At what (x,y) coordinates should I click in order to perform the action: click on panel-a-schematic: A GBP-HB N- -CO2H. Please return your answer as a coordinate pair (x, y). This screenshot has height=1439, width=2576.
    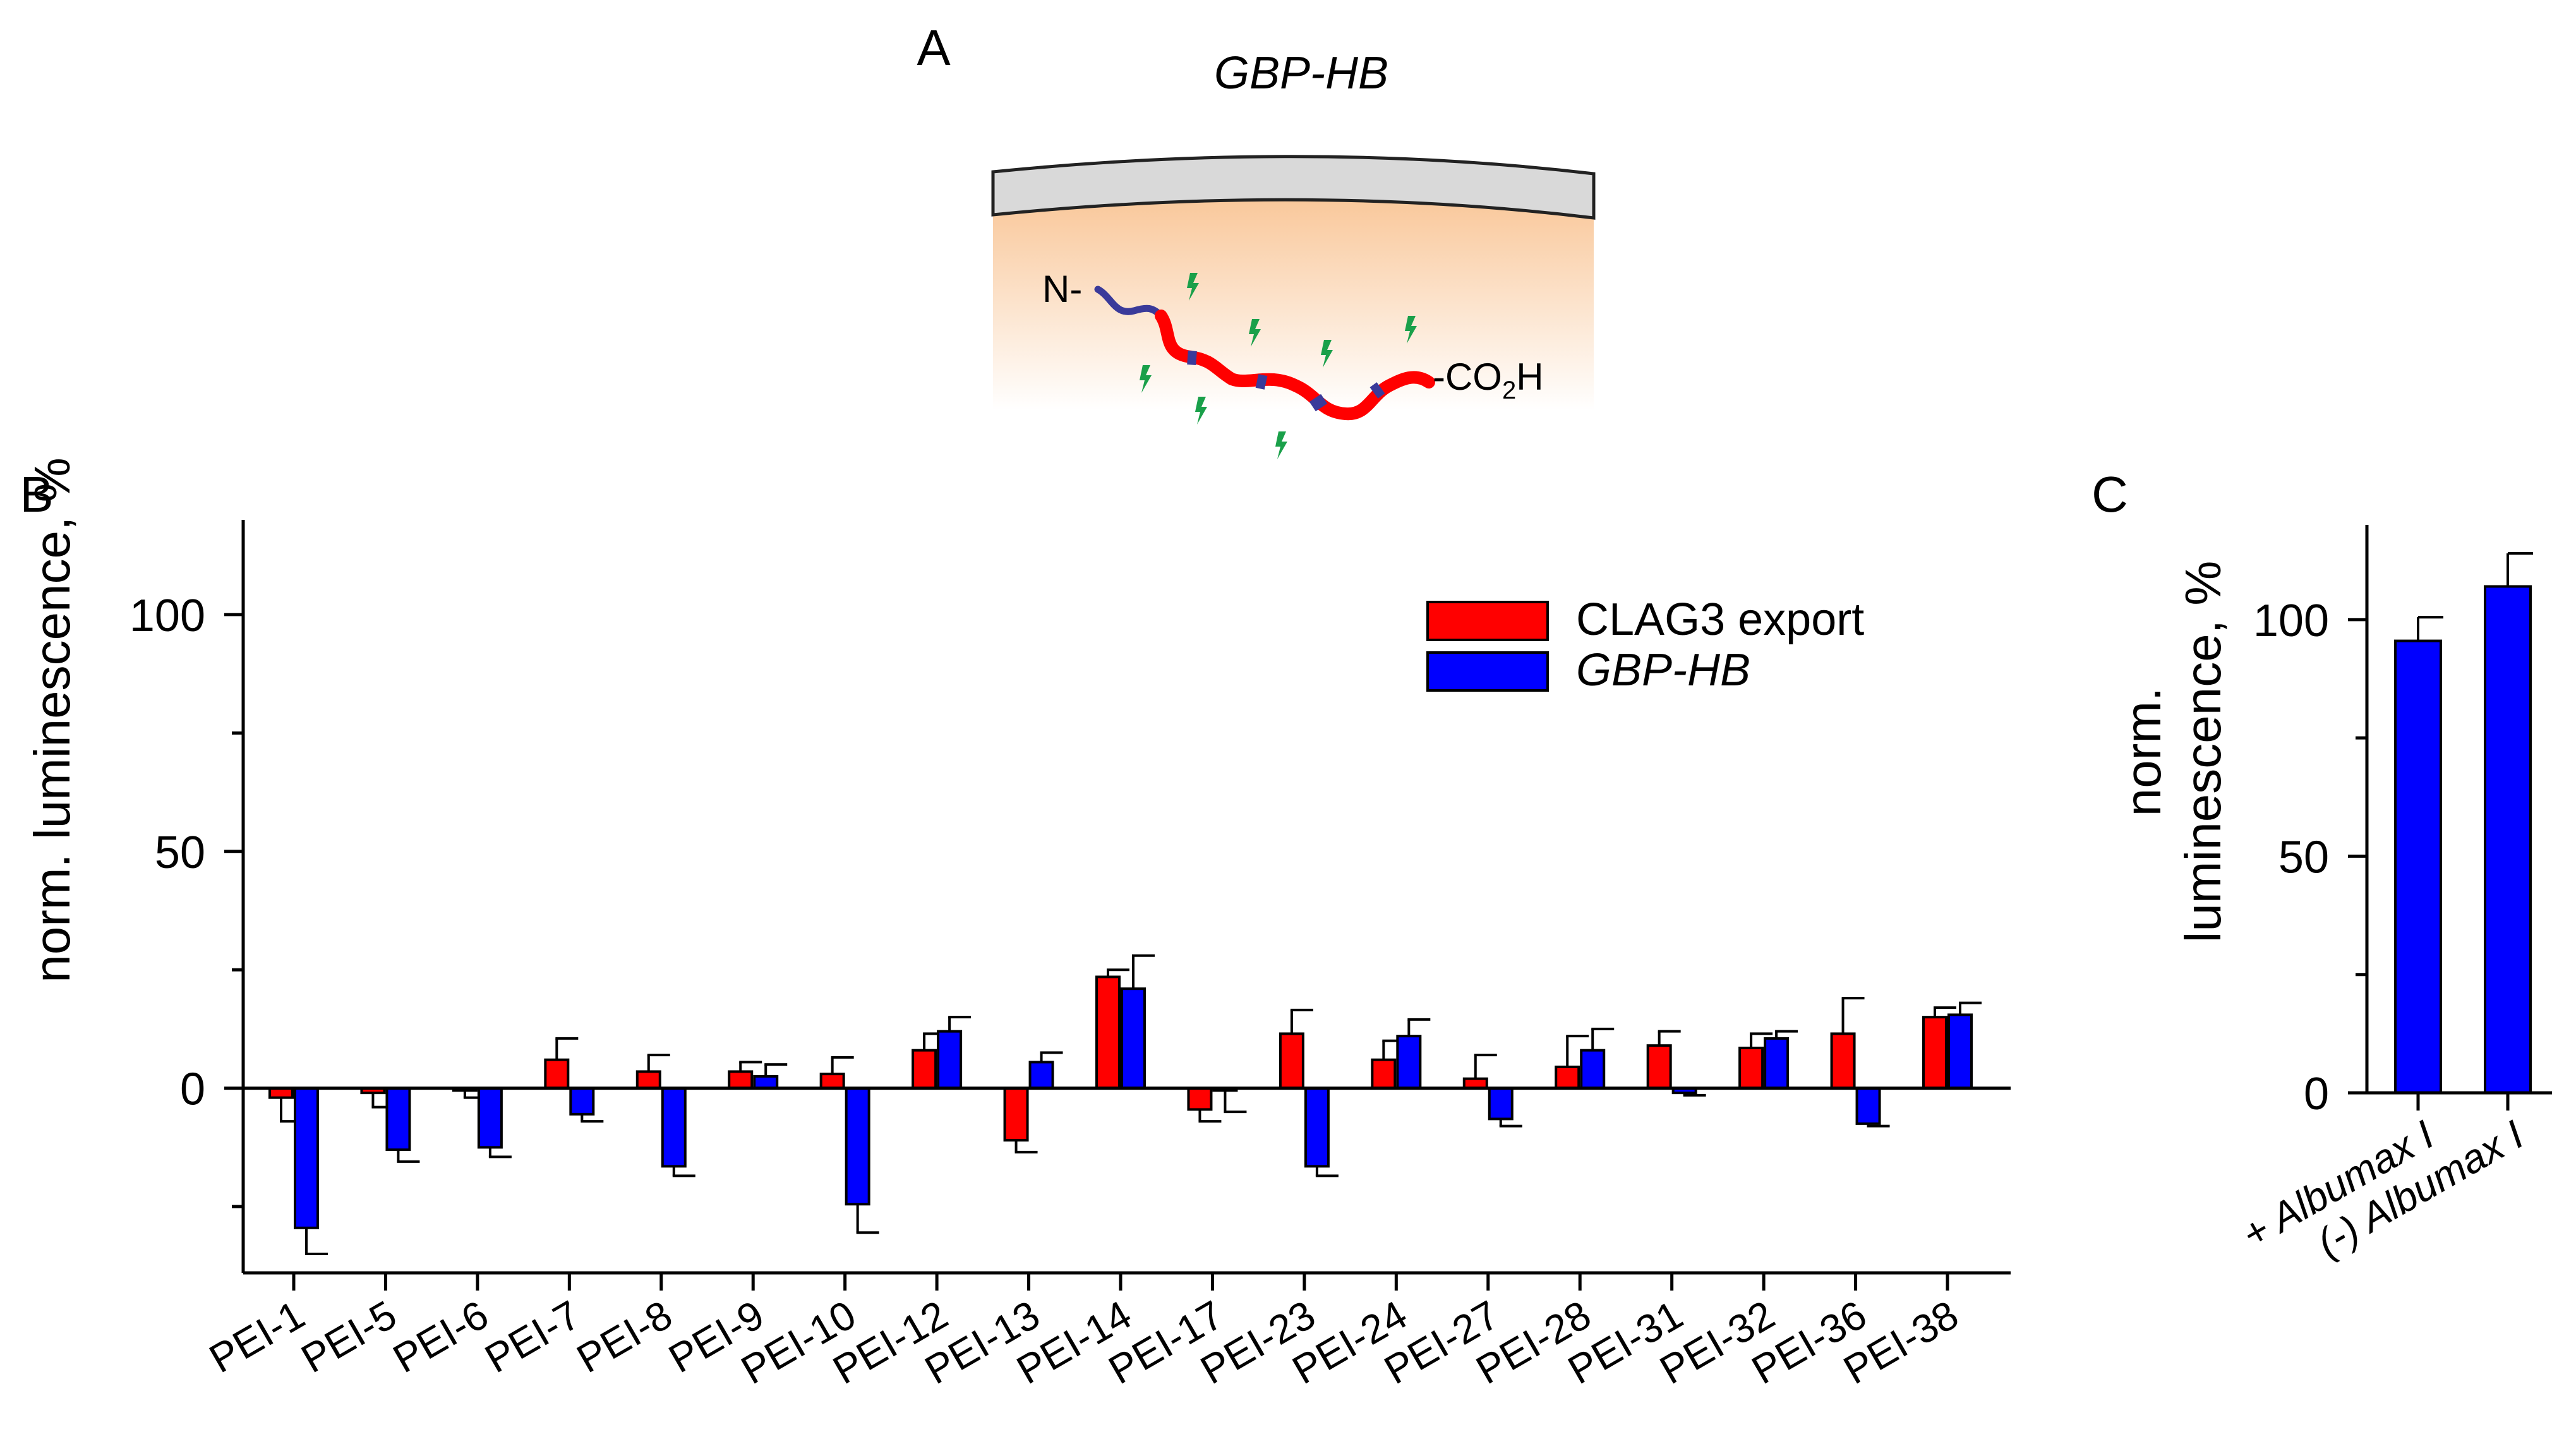
    Looking at the image, I should click on (1256, 239).